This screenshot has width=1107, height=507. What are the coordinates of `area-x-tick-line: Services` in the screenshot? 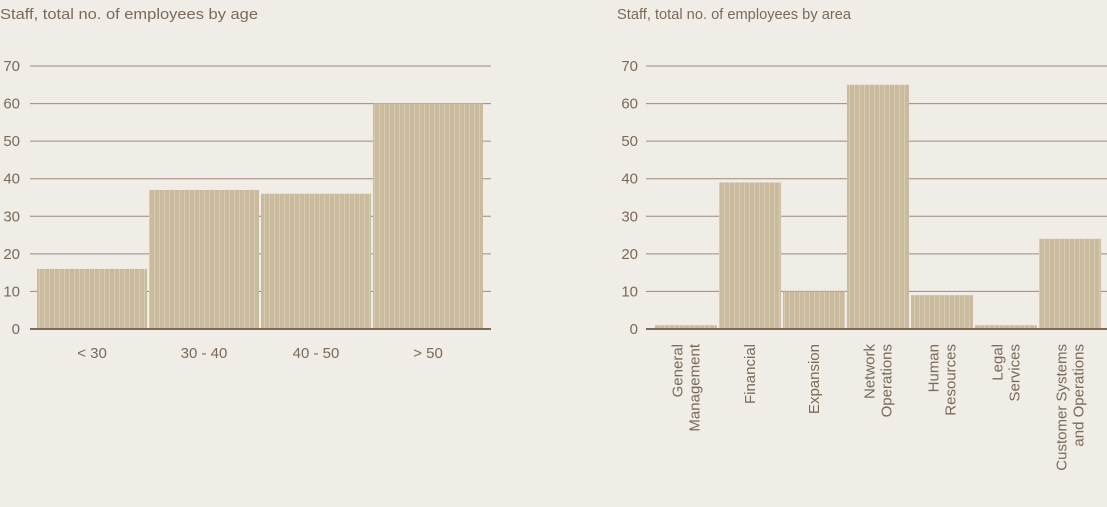 It's located at (1015, 373).